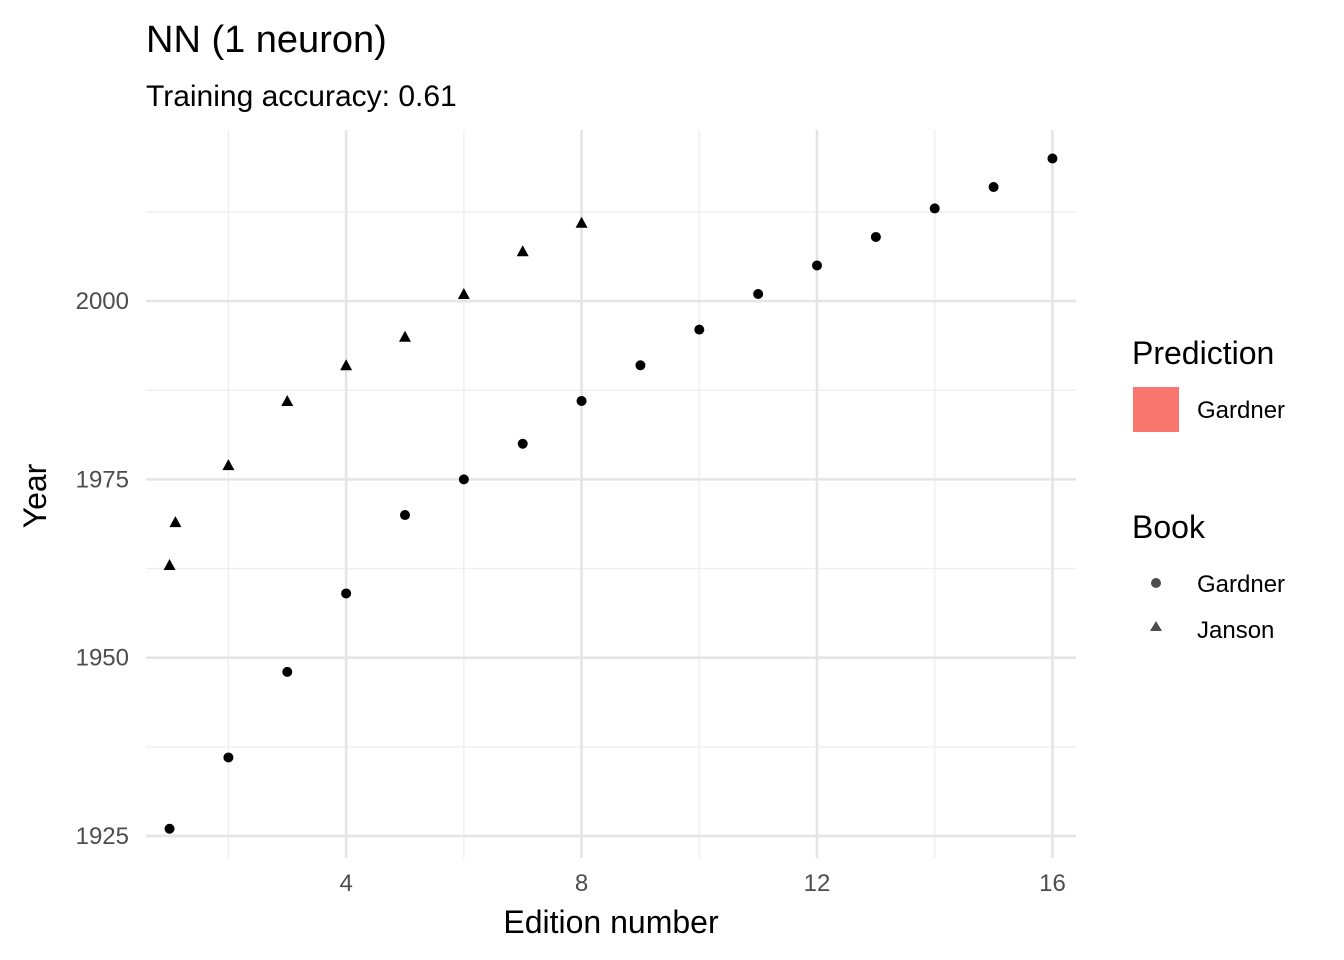 The width and height of the screenshot is (1344, 960). What do you see at coordinates (1052, 883) in the screenshot?
I see `x-tick-label: 16` at bounding box center [1052, 883].